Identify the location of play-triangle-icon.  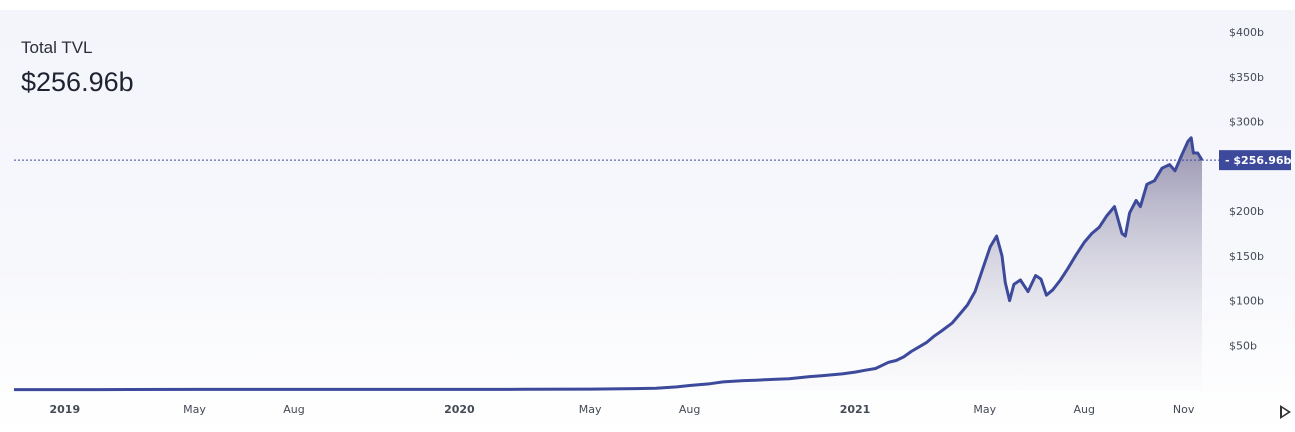
(1285, 412).